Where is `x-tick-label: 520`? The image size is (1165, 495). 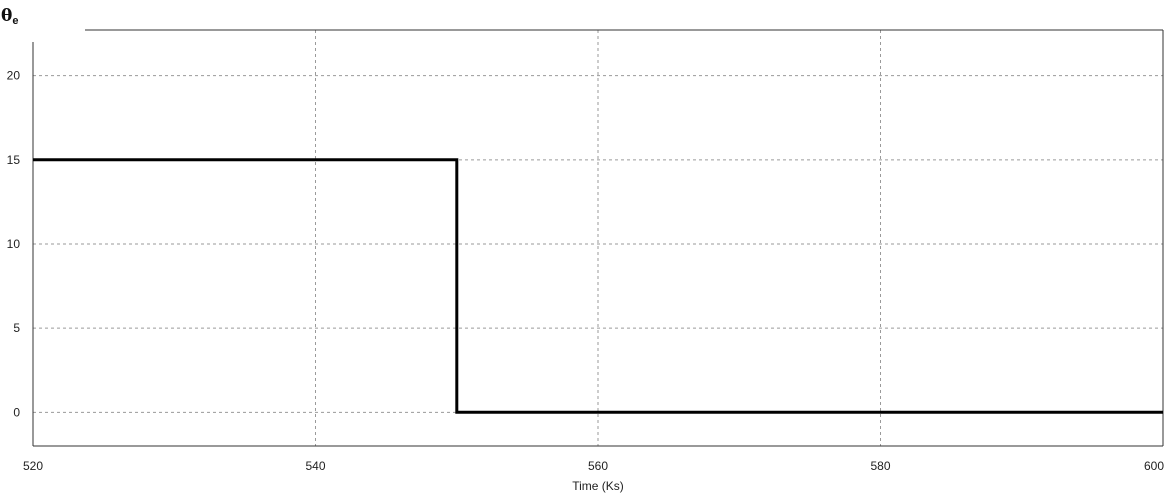
x-tick-label: 520 is located at coordinates (33, 466).